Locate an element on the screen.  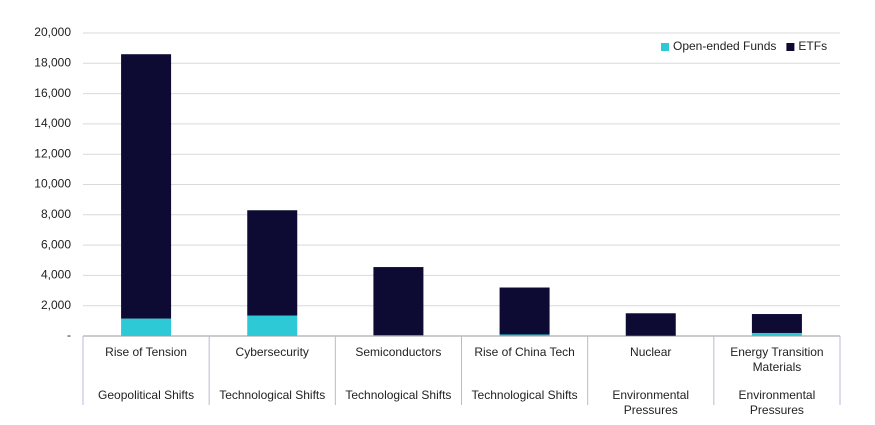
x-tick-label: Nuclear is located at coordinates (651, 352).